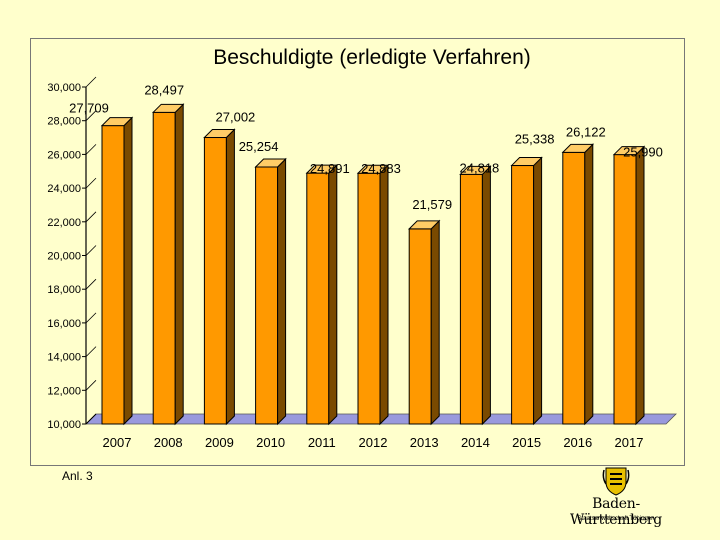 The image size is (720, 540). What do you see at coordinates (322, 442) in the screenshot?
I see `x-tick-label: 2011` at bounding box center [322, 442].